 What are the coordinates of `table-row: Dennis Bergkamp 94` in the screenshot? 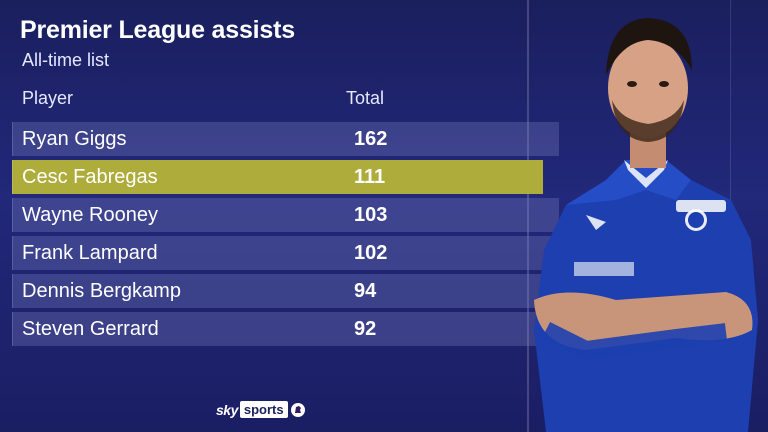 It's located at (285, 291).